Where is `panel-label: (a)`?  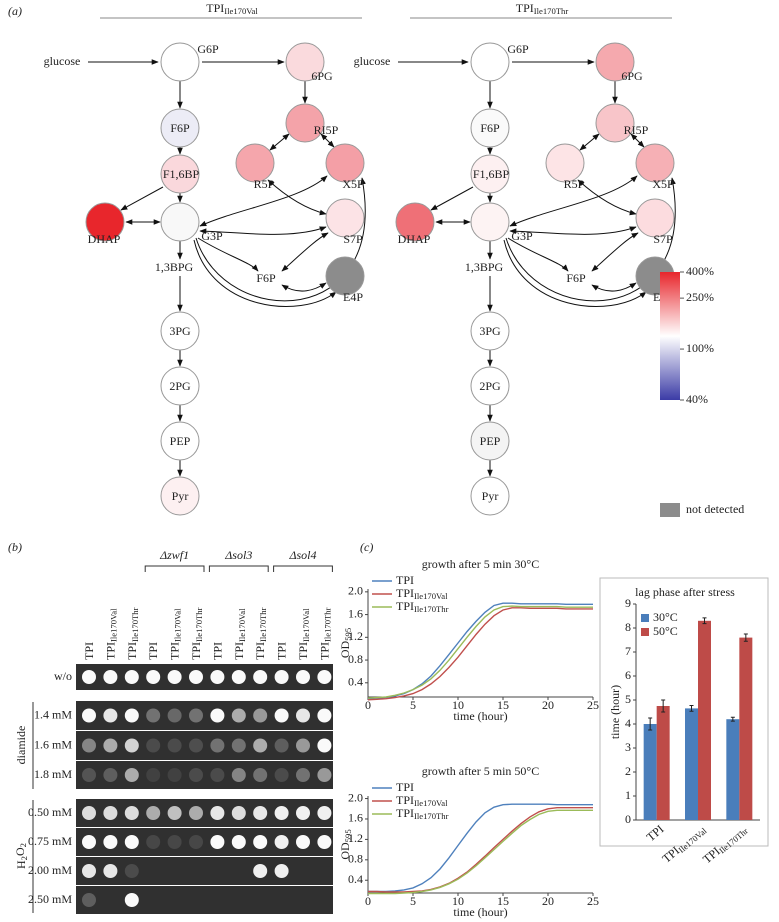 panel-label: (a) is located at coordinates (15, 11).